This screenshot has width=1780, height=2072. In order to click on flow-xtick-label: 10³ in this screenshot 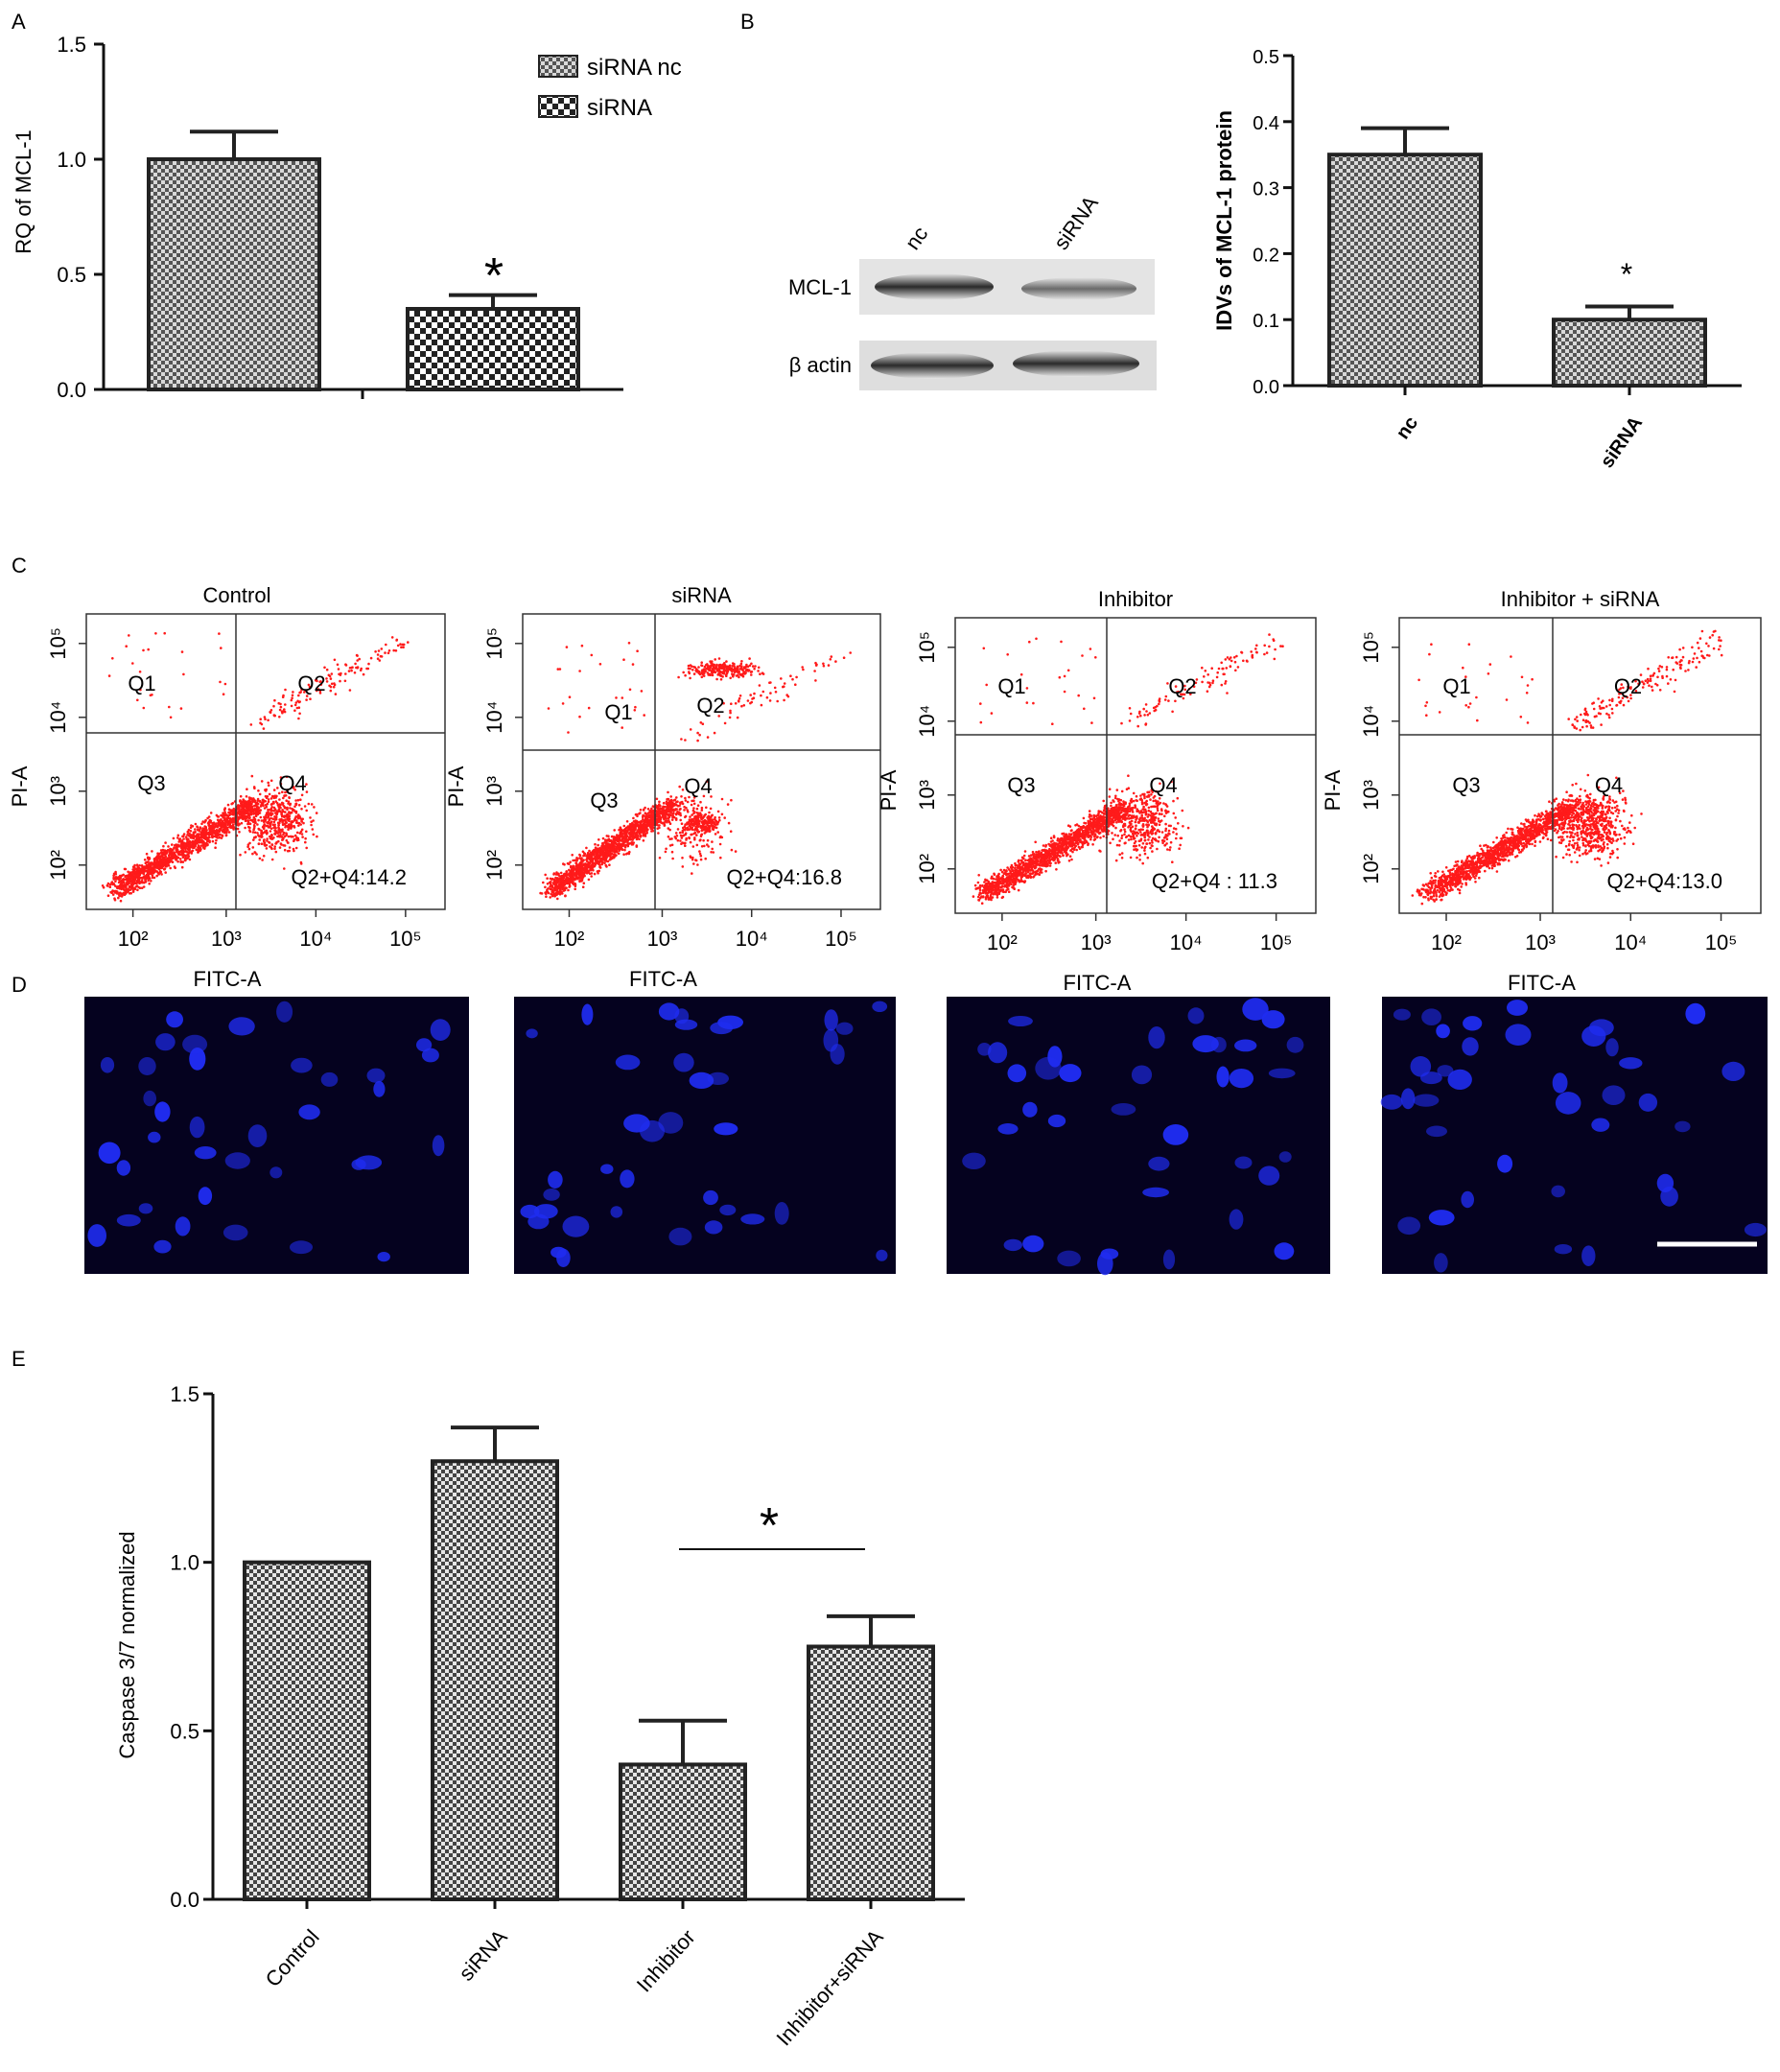, I will do `click(1541, 942)`.